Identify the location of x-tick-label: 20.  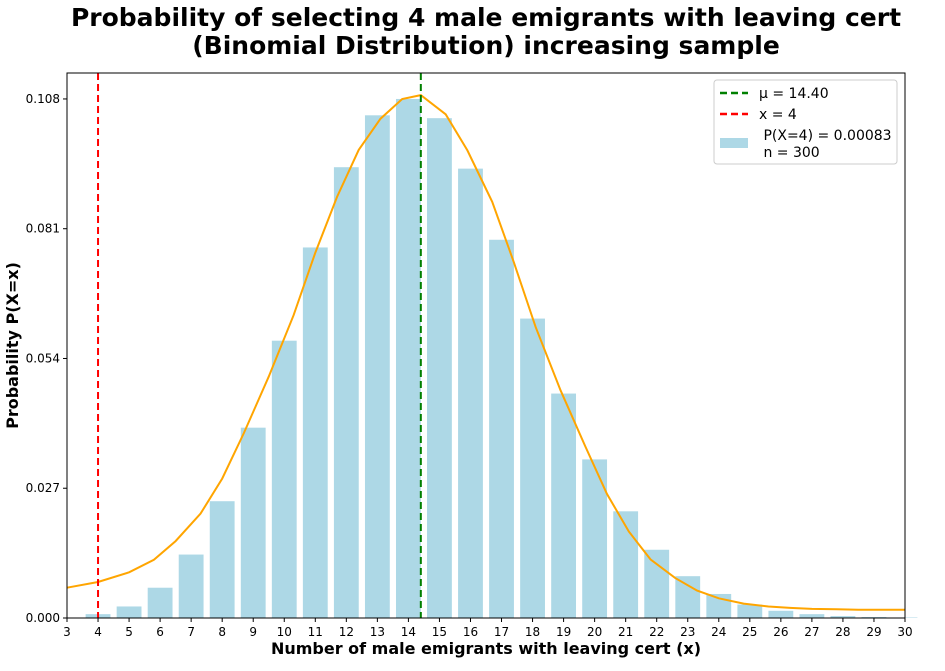
(594, 632).